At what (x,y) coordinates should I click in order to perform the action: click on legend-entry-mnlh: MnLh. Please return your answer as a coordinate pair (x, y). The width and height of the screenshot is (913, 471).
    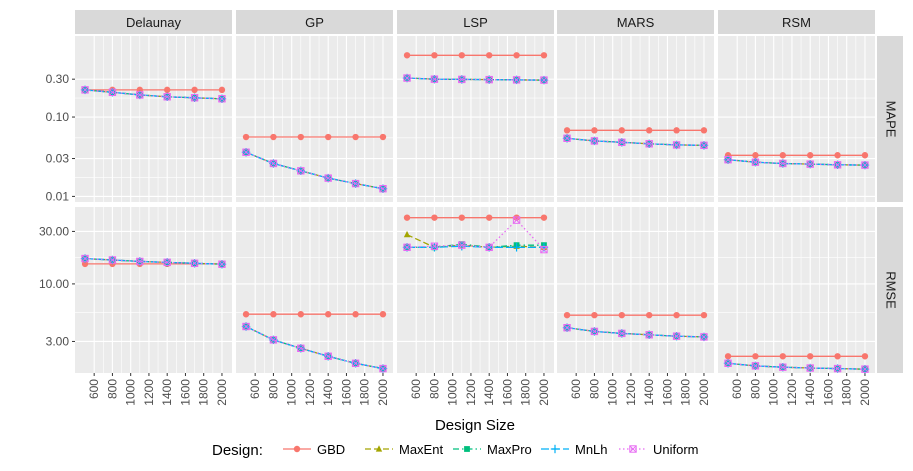
    Looking at the image, I should click on (574, 449).